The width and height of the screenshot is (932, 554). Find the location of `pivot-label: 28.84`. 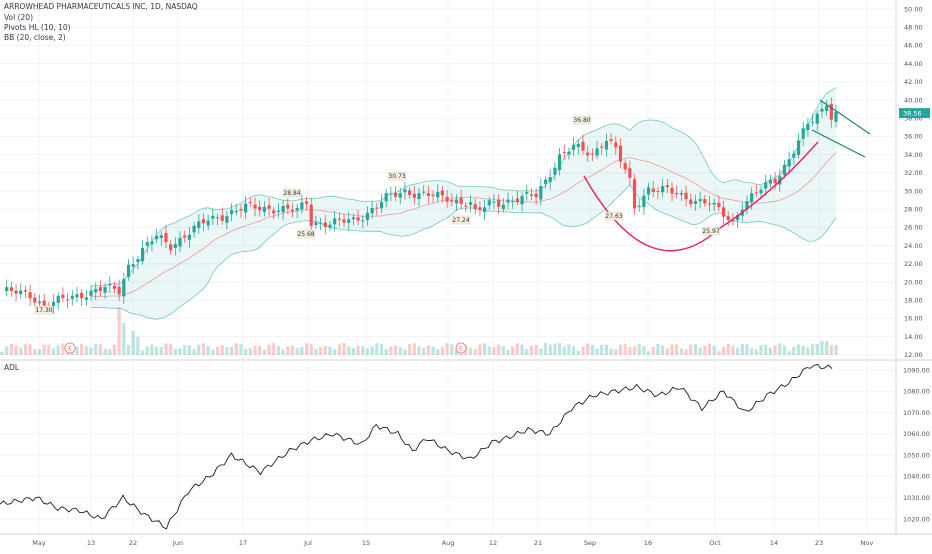

pivot-label: 28.84 is located at coordinates (292, 193).